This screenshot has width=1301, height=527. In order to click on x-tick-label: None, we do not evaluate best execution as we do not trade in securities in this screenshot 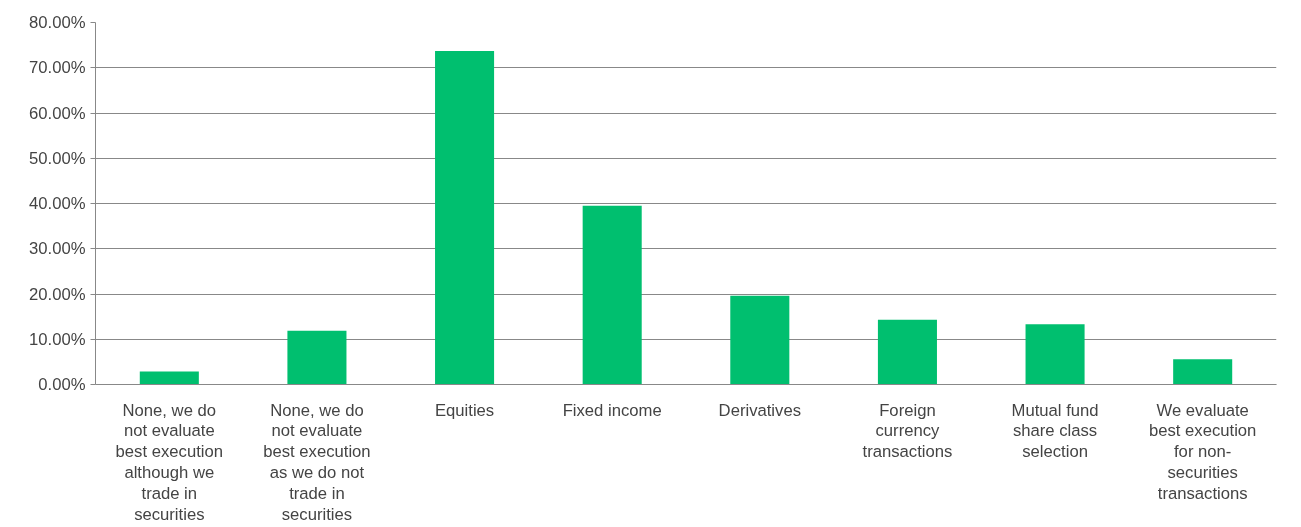, I will do `click(317, 462)`.